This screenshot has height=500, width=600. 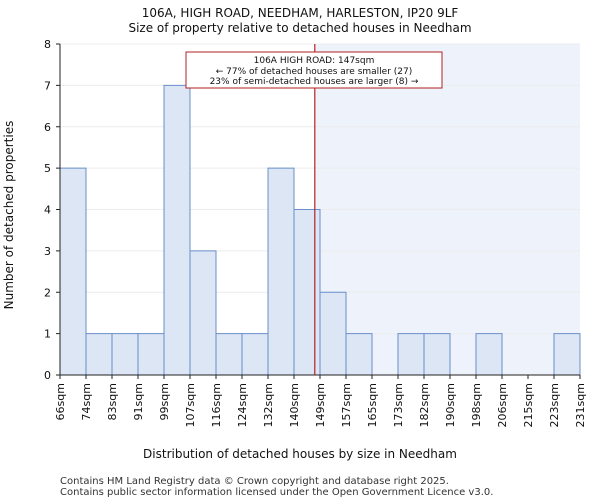 What do you see at coordinates (476, 405) in the screenshot?
I see `x-tick-label: 198sqm` at bounding box center [476, 405].